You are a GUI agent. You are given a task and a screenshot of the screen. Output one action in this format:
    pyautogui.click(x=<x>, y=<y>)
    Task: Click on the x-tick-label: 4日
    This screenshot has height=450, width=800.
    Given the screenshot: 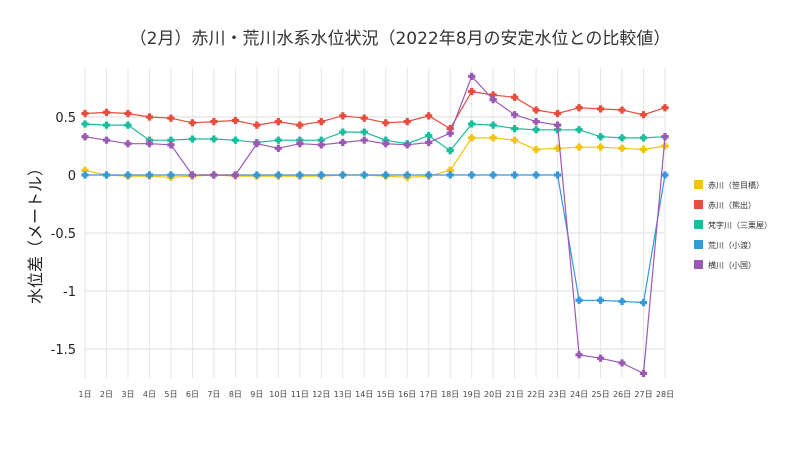 What is the action you would take?
    pyautogui.click(x=149, y=394)
    